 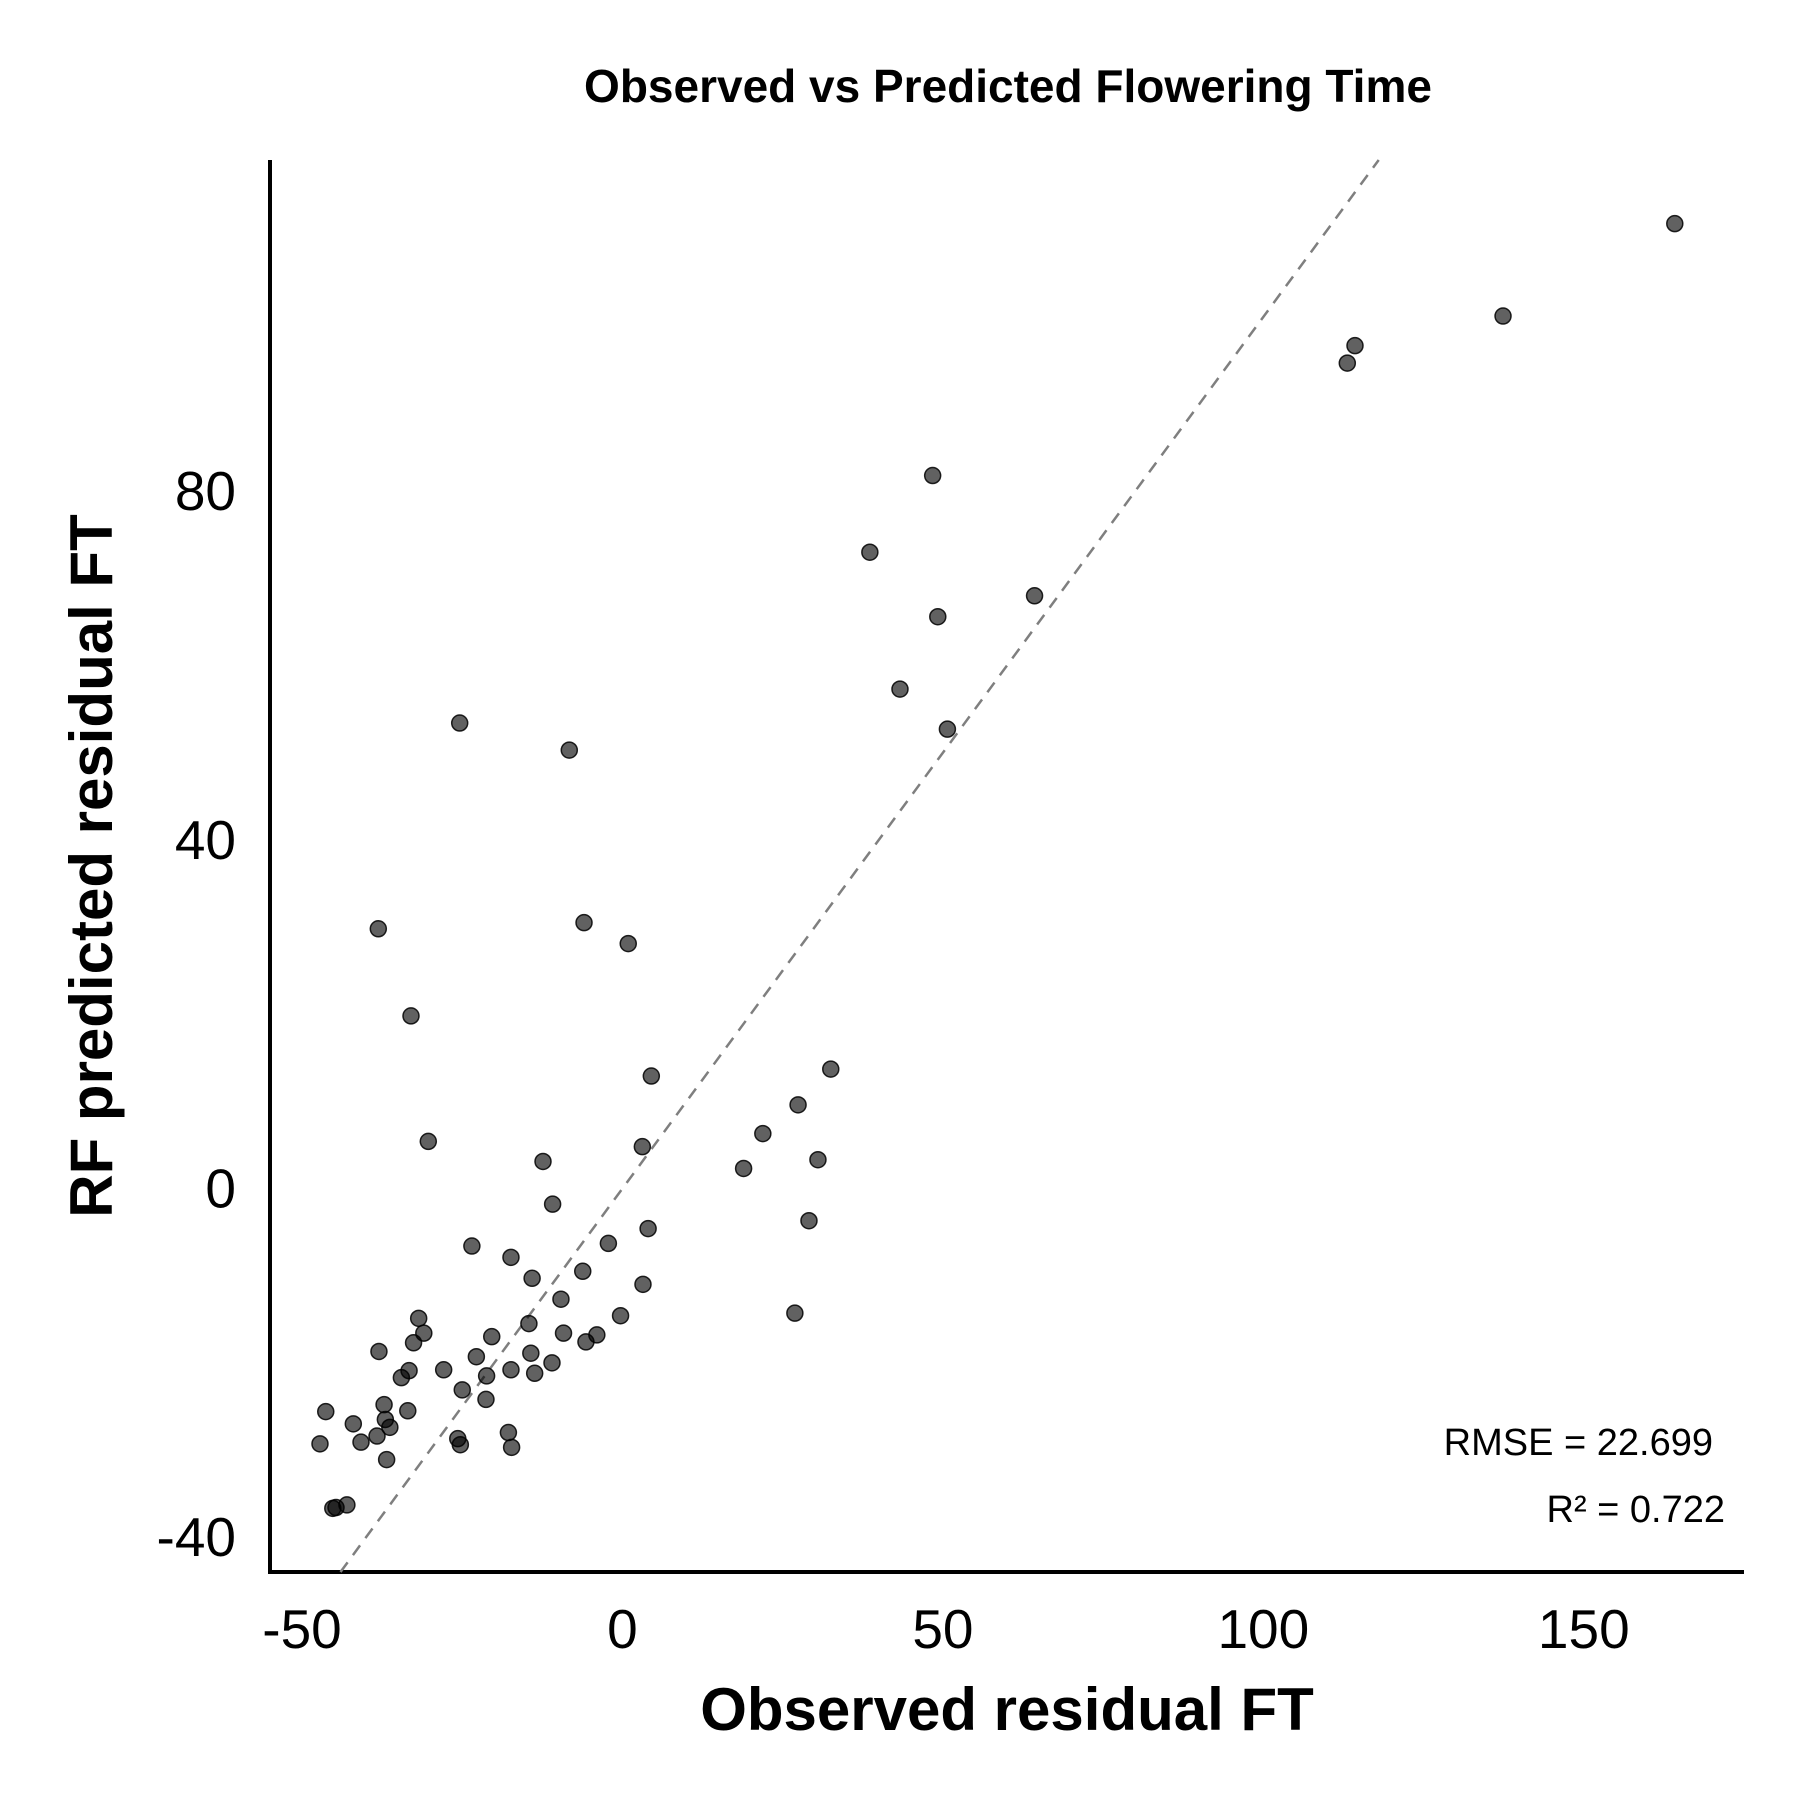 I want to click on x-tick-labels: -50 0 50 100 150, so click(x=945, y=1629).